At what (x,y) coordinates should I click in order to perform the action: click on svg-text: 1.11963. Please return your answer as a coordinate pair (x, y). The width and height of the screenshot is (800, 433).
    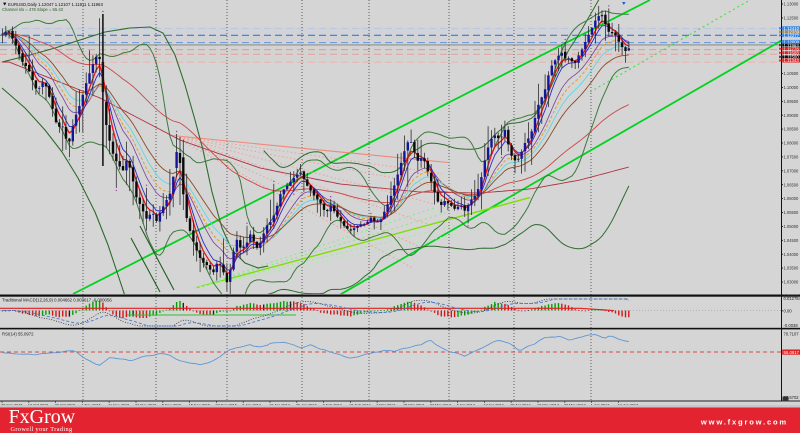
    Looking at the image, I should click on (792, 45).